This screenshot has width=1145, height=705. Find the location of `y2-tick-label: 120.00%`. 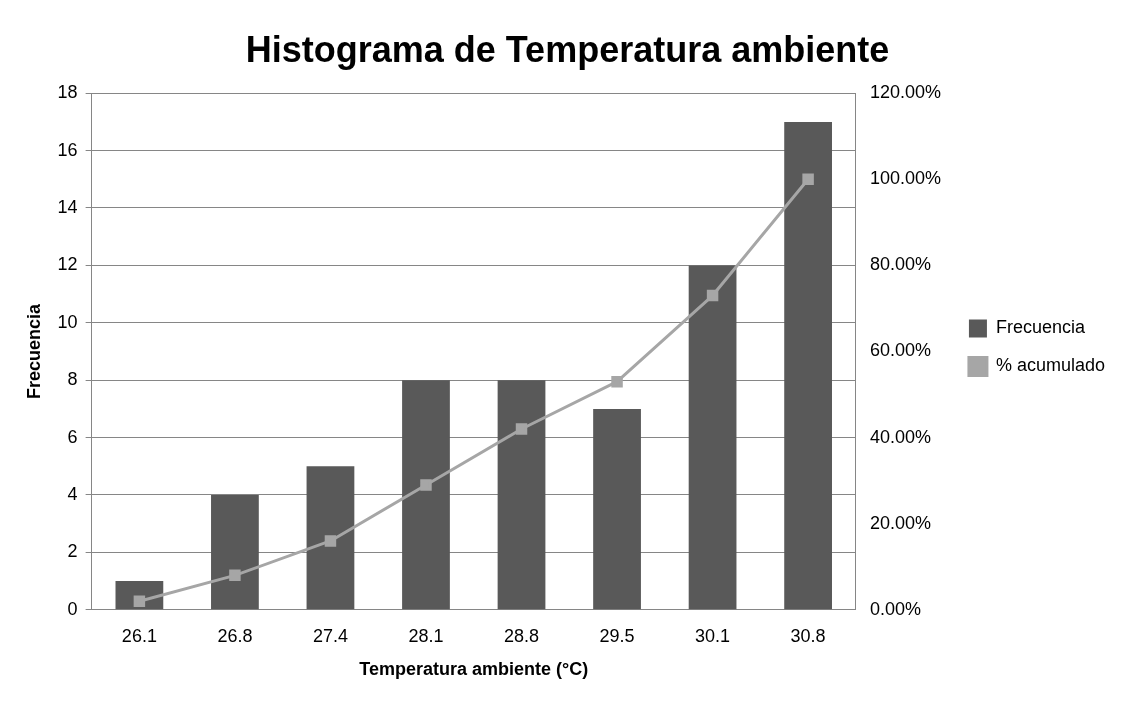

y2-tick-label: 120.00% is located at coordinates (905, 92).